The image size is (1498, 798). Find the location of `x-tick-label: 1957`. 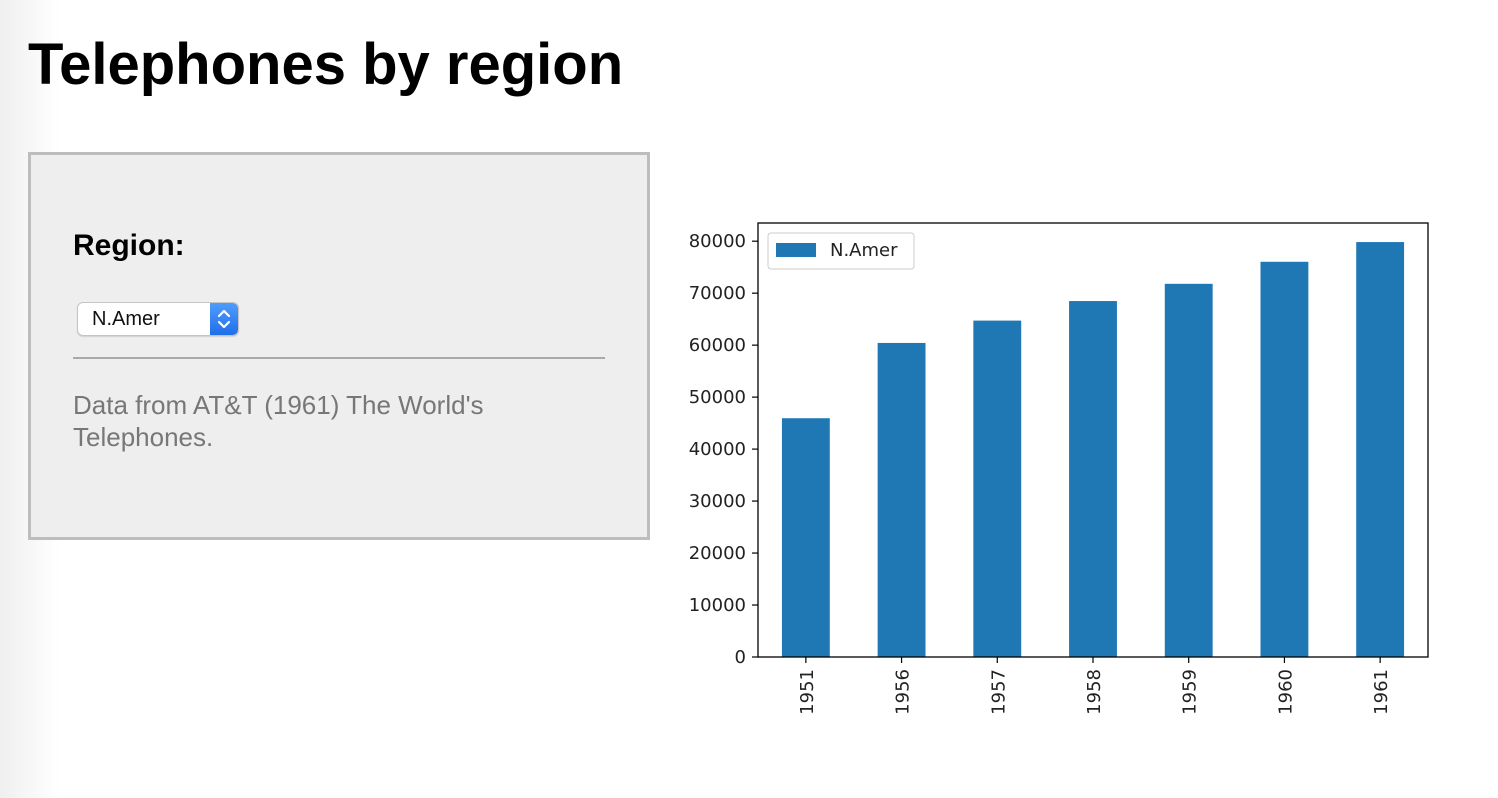

x-tick-label: 1957 is located at coordinates (998, 692).